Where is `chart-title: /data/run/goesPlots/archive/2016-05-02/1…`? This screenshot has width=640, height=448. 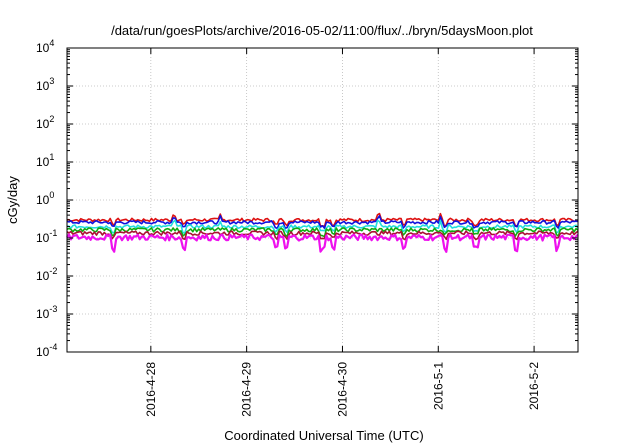
chart-title: /data/run/goesPlots/archive/2016-05-02/1… is located at coordinates (322, 30).